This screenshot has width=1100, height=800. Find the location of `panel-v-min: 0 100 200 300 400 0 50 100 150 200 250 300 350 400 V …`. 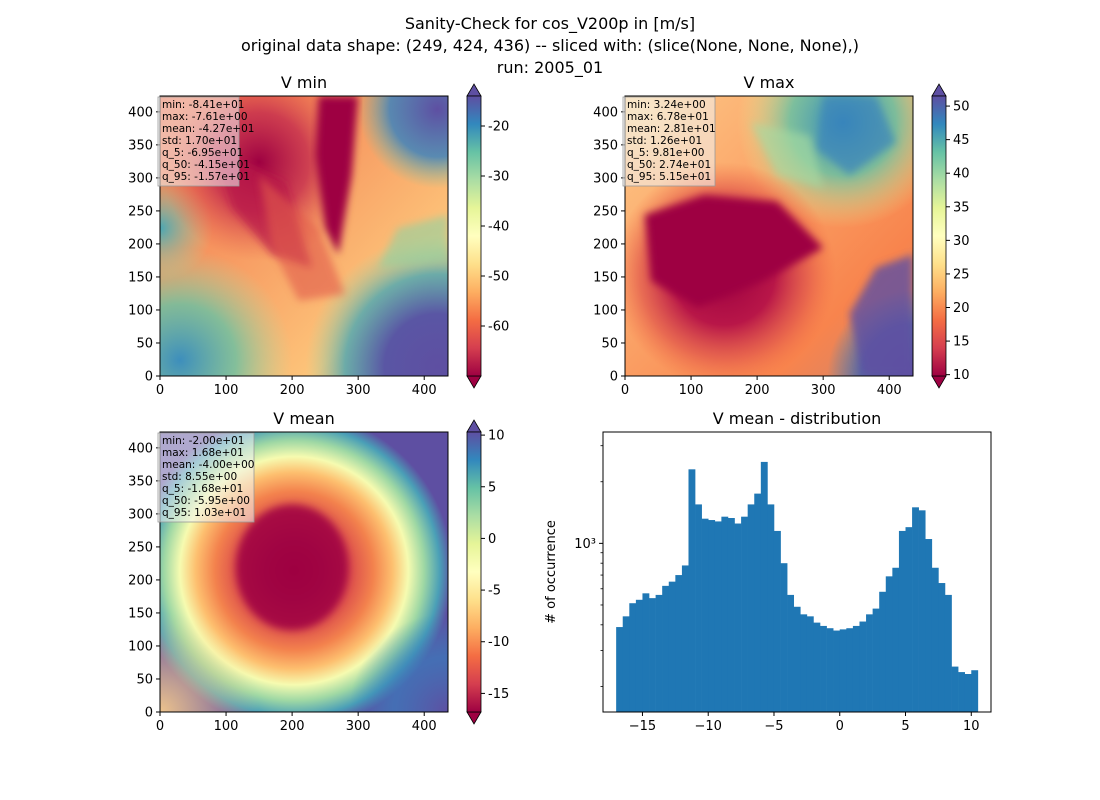

panel-v-min: 0 100 200 300 400 0 50 100 150 200 250 300 350 400 V … is located at coordinates (288, 235).